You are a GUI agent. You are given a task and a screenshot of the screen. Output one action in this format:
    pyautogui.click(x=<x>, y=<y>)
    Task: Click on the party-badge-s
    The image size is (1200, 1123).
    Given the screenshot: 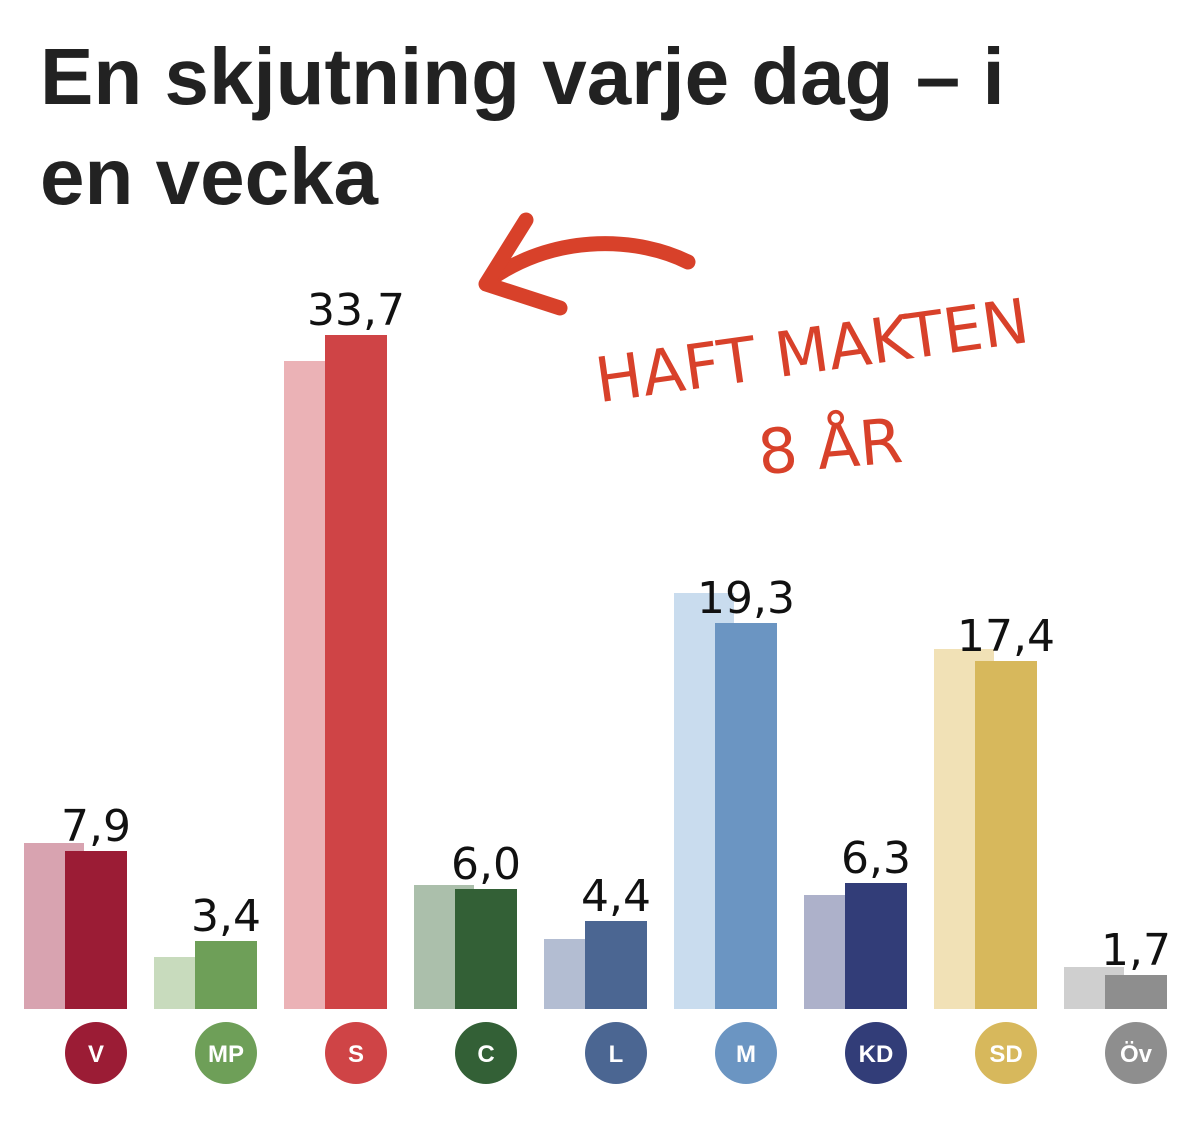 What is the action you would take?
    pyautogui.click(x=356, y=1053)
    